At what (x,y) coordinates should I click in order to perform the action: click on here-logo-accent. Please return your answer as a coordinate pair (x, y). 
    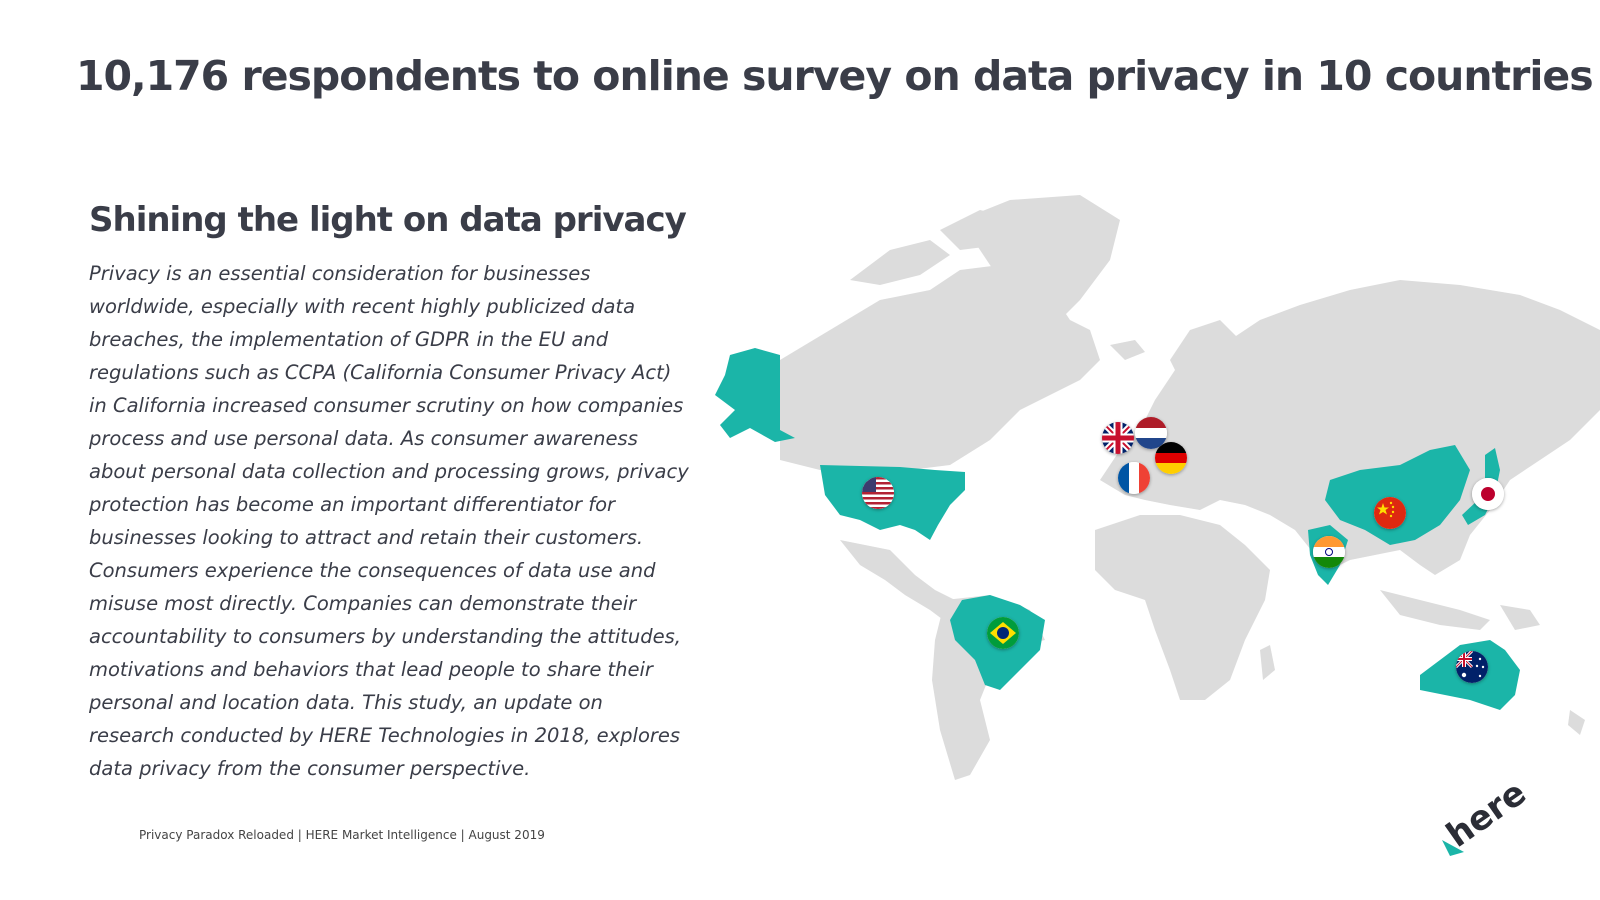
    Looking at the image, I should click on (1453, 848).